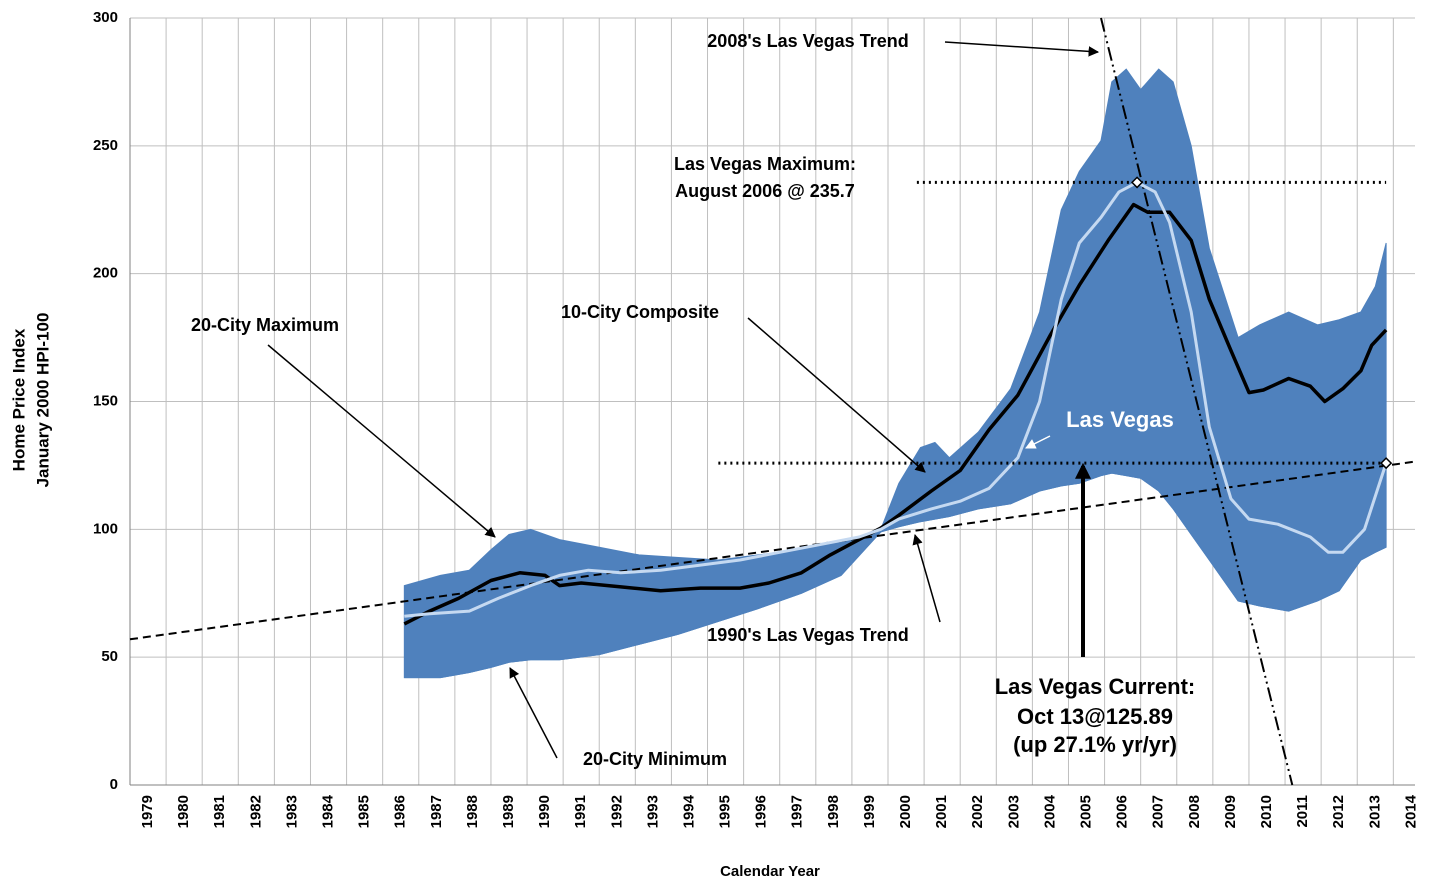 Image resolution: width=1440 pixels, height=884 pixels. What do you see at coordinates (327, 811) in the screenshot?
I see `x-tick-label: 1984` at bounding box center [327, 811].